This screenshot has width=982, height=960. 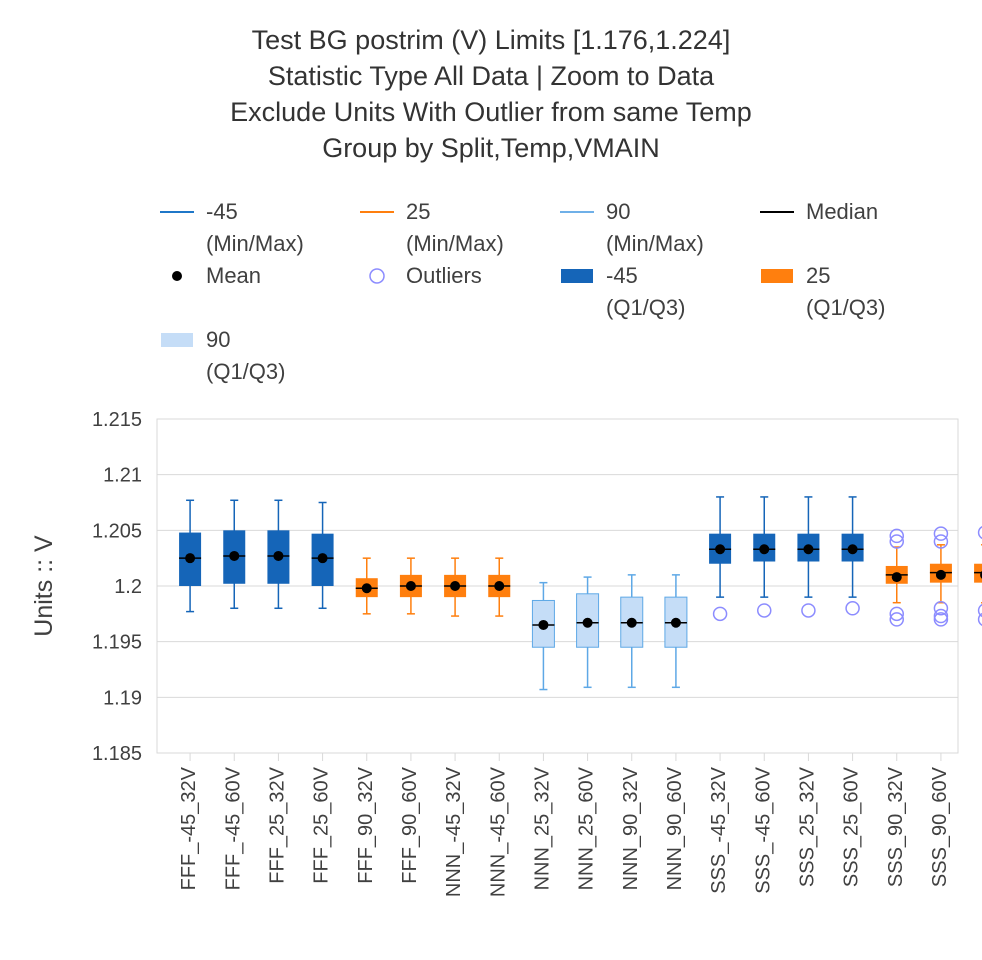 What do you see at coordinates (189, 828) in the screenshot?
I see `x-tick-label: FFF_-45_32V` at bounding box center [189, 828].